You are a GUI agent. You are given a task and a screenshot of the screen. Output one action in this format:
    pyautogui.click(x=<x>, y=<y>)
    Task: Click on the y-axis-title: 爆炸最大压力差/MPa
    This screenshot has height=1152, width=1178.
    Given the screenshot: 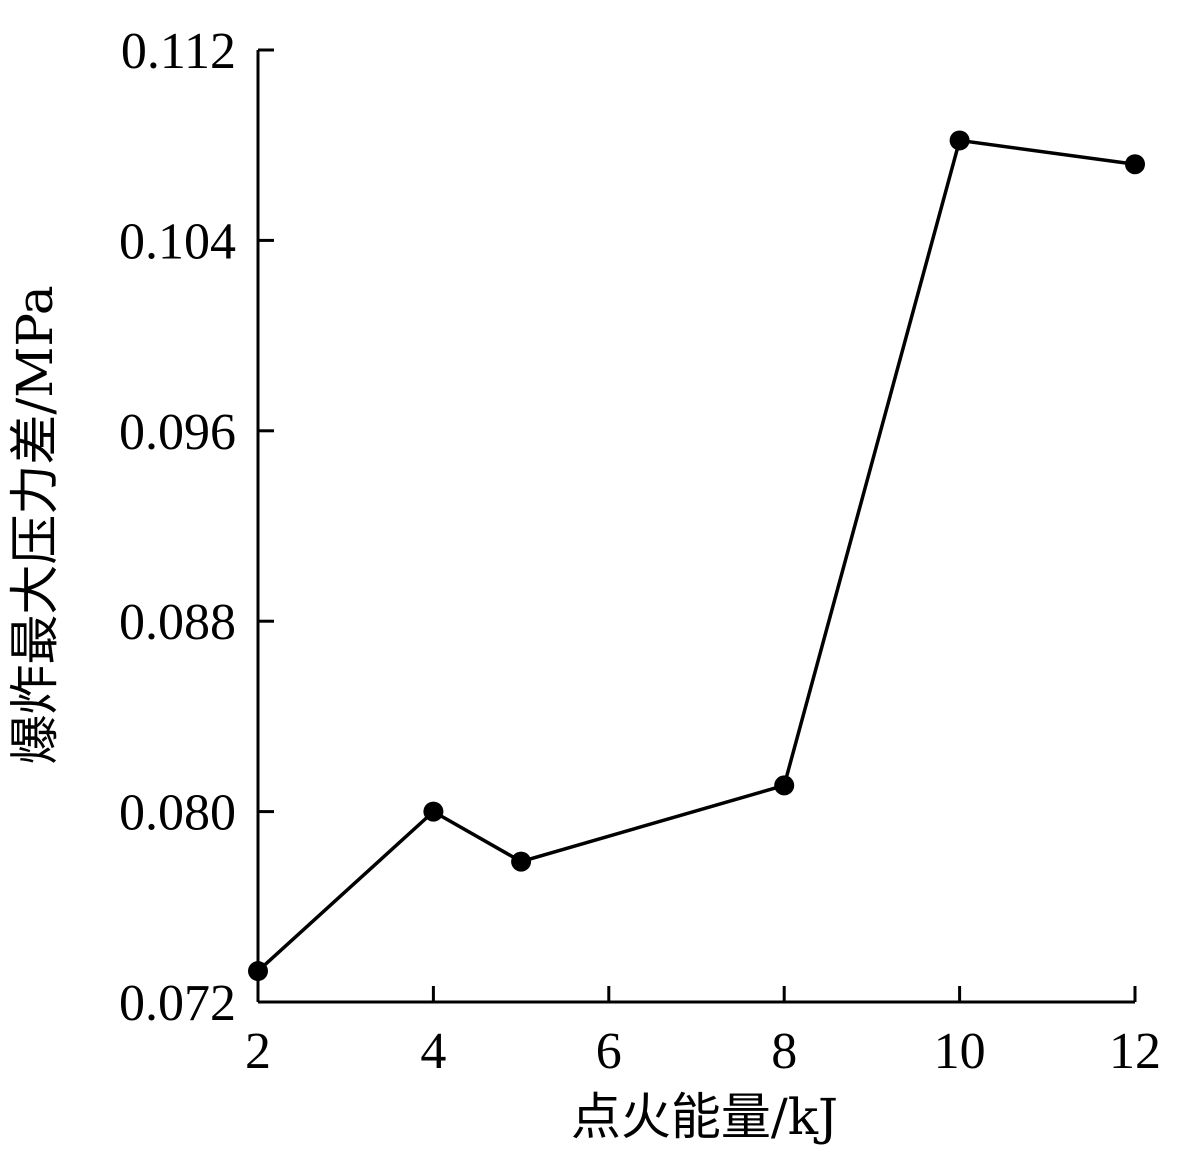 What is the action you would take?
    pyautogui.click(x=35, y=524)
    